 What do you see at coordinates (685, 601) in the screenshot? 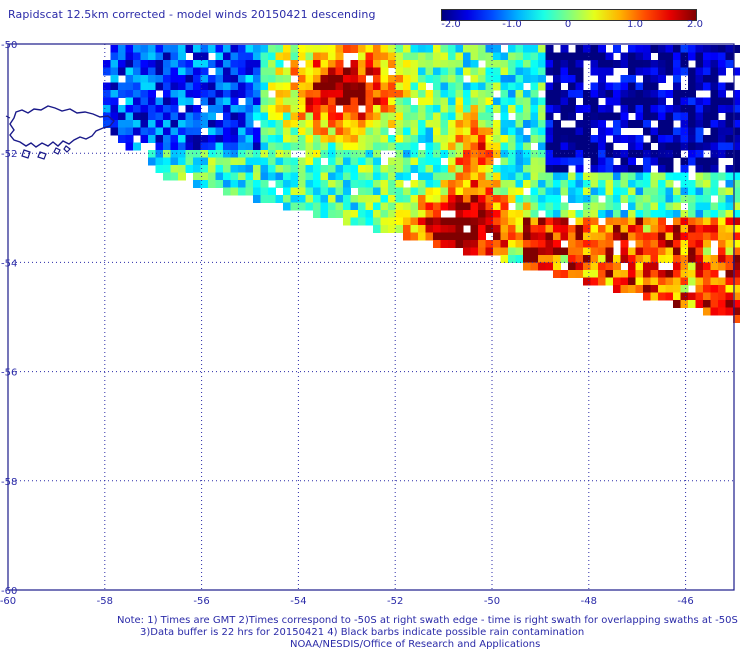
I see `lon-tick-label: -46` at bounding box center [685, 601].